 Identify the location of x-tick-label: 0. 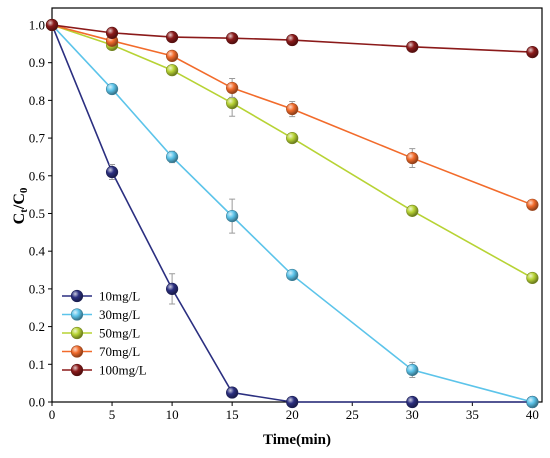
(52, 414).